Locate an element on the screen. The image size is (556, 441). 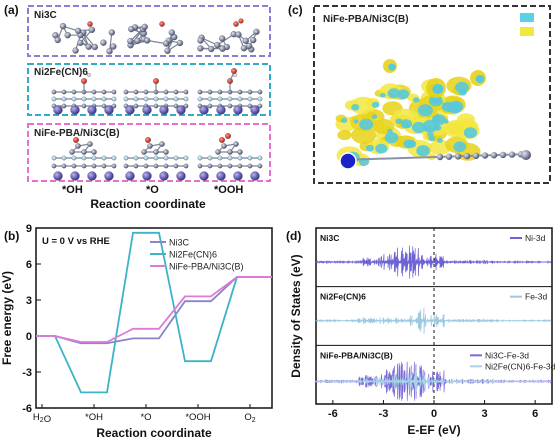
panel-a-row2-title: Ni2Fe(CN)6 is located at coordinates (61, 72).